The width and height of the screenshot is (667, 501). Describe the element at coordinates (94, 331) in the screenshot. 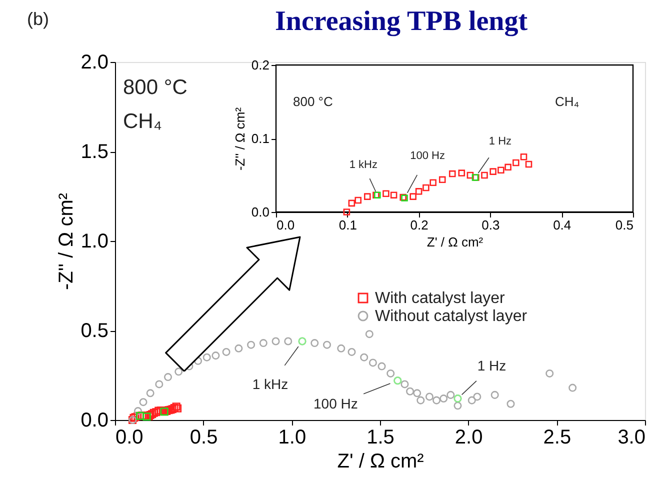

I see `y-tick-label: 0.5` at that location.